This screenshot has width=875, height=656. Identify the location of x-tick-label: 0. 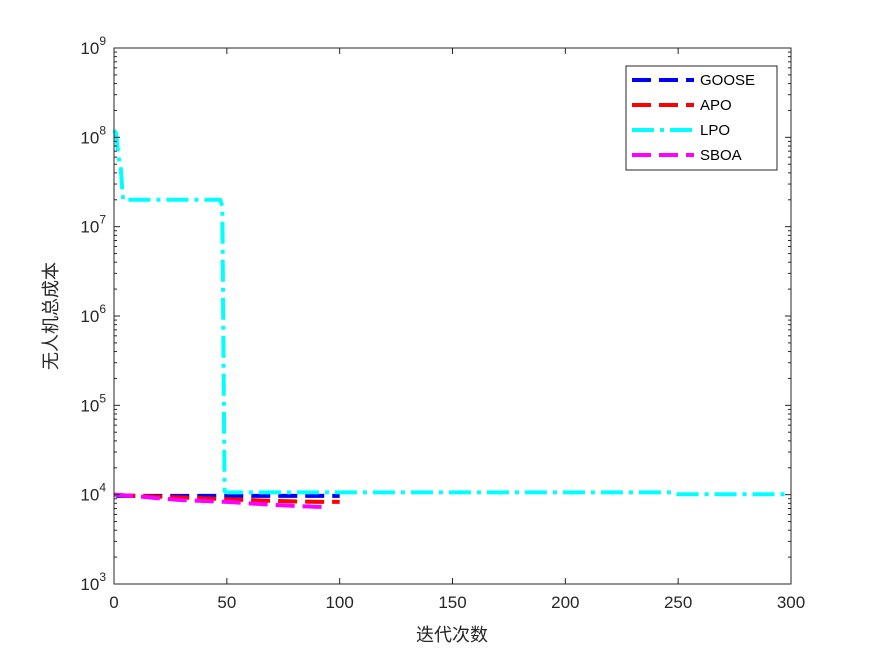
(113, 602).